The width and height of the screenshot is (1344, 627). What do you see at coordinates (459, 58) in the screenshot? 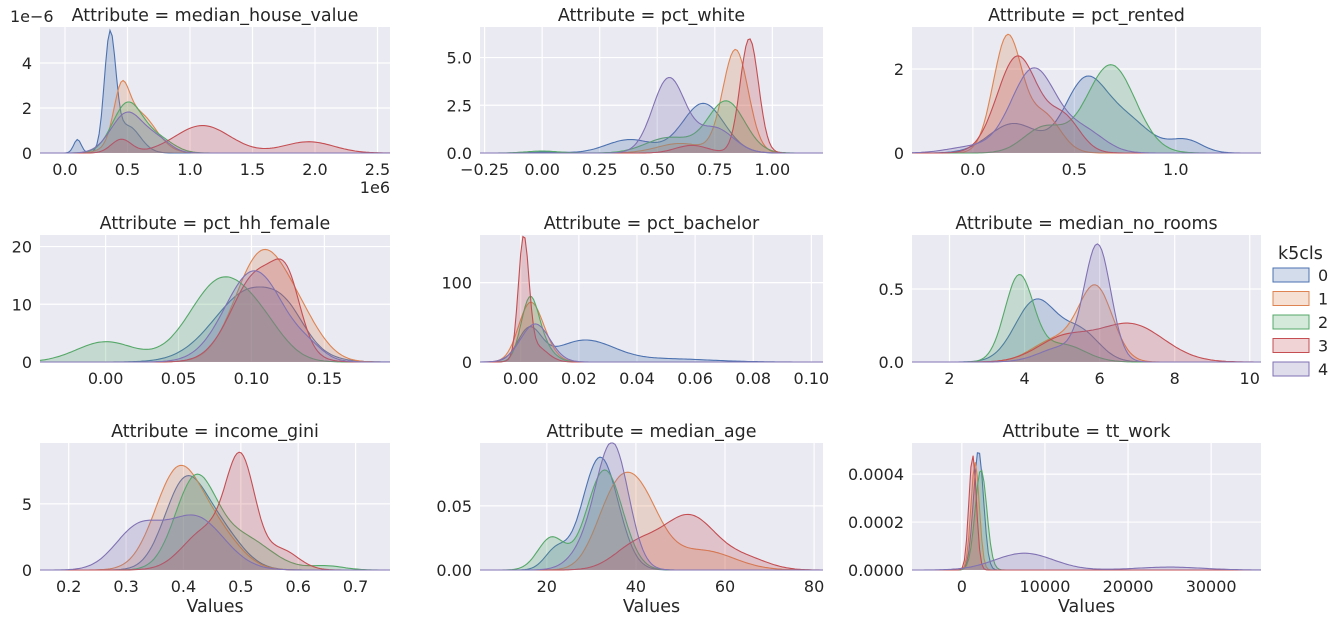
I see `y-tick-label: 5.0` at bounding box center [459, 58].